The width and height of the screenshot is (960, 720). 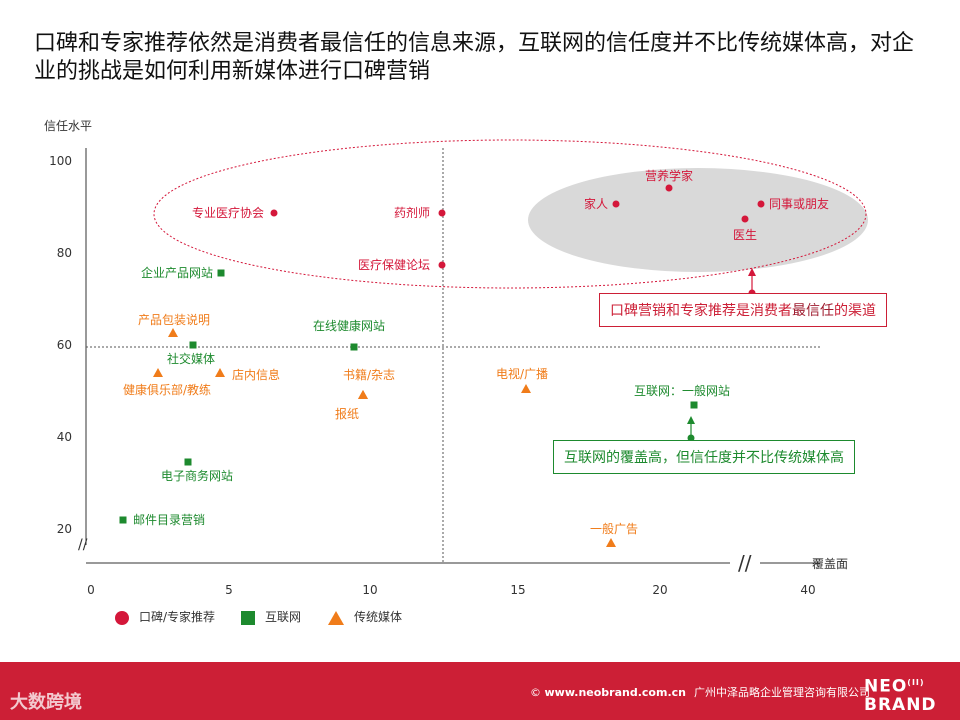 I want to click on legend-label-internet: 互联网, so click(x=283, y=617).